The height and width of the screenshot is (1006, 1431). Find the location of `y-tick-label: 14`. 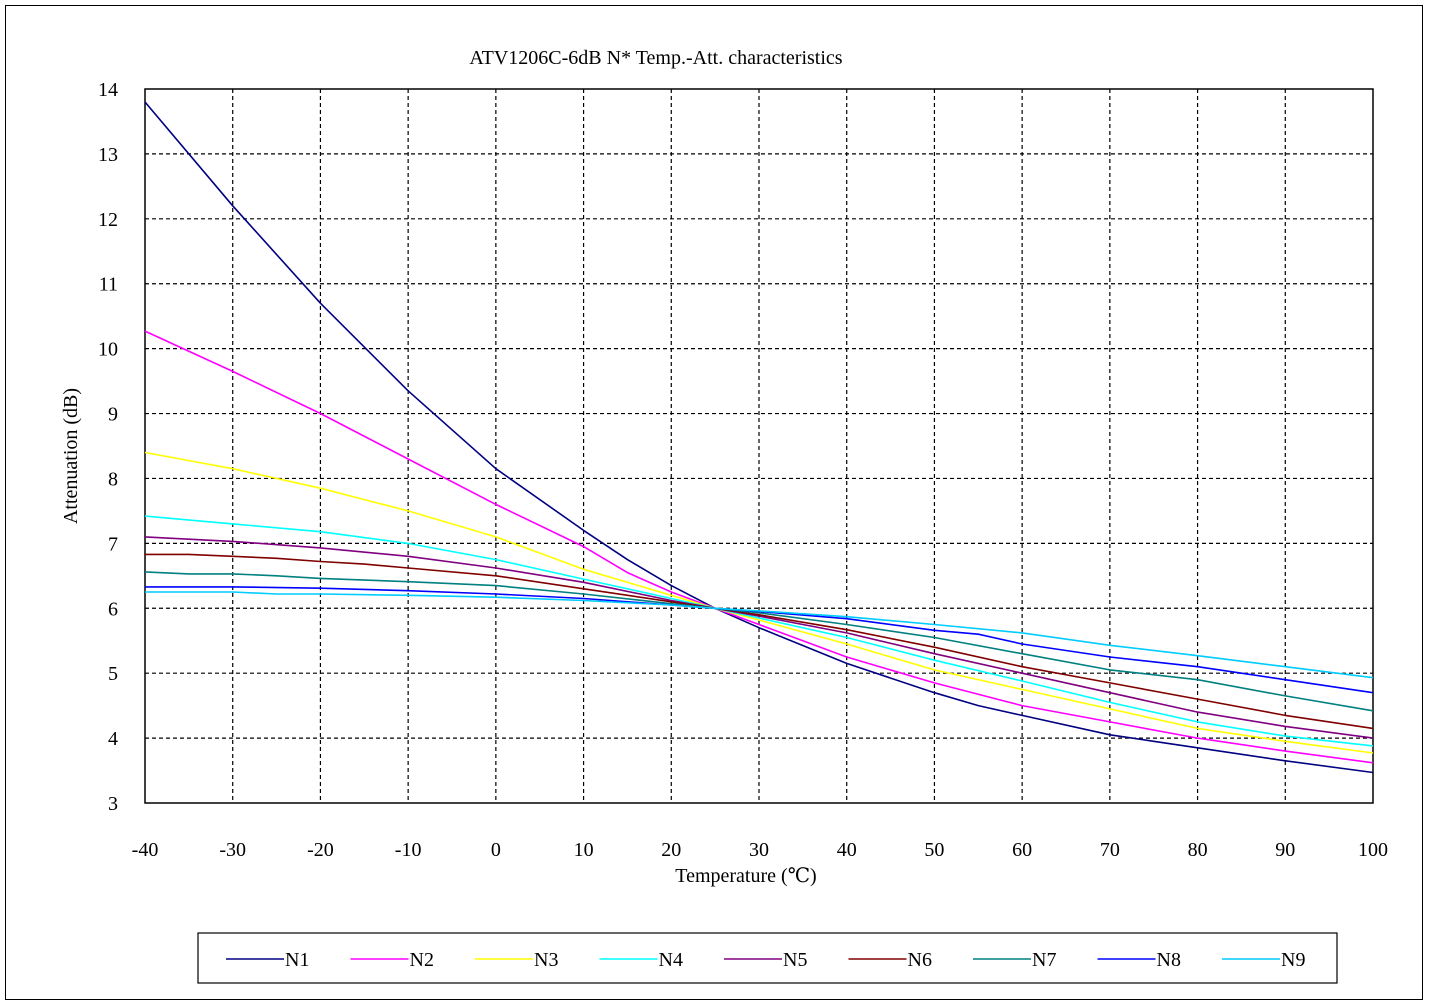

y-tick-label: 14 is located at coordinates (108, 90).